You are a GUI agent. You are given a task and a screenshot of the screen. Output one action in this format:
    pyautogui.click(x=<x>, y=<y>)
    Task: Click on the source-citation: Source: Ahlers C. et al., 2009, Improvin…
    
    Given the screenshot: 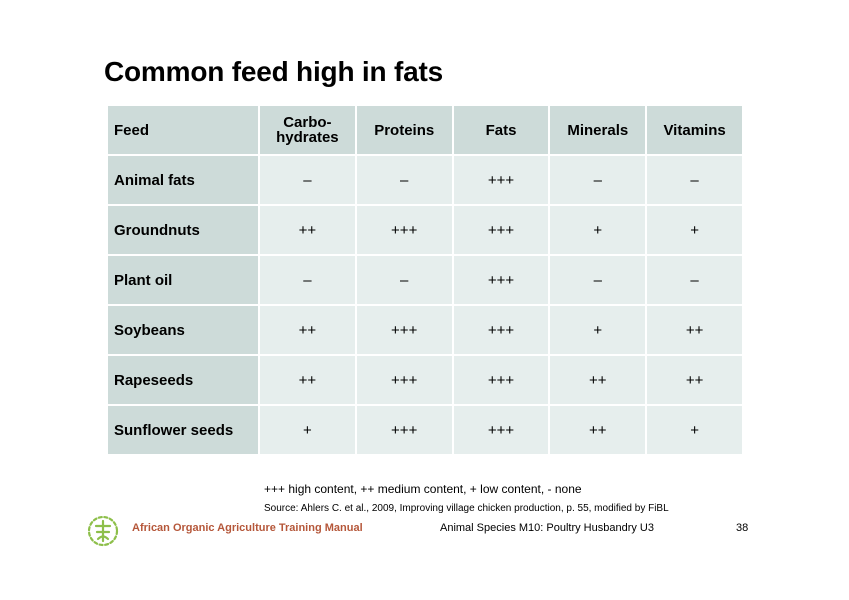 What is the action you would take?
    pyautogui.click(x=466, y=508)
    